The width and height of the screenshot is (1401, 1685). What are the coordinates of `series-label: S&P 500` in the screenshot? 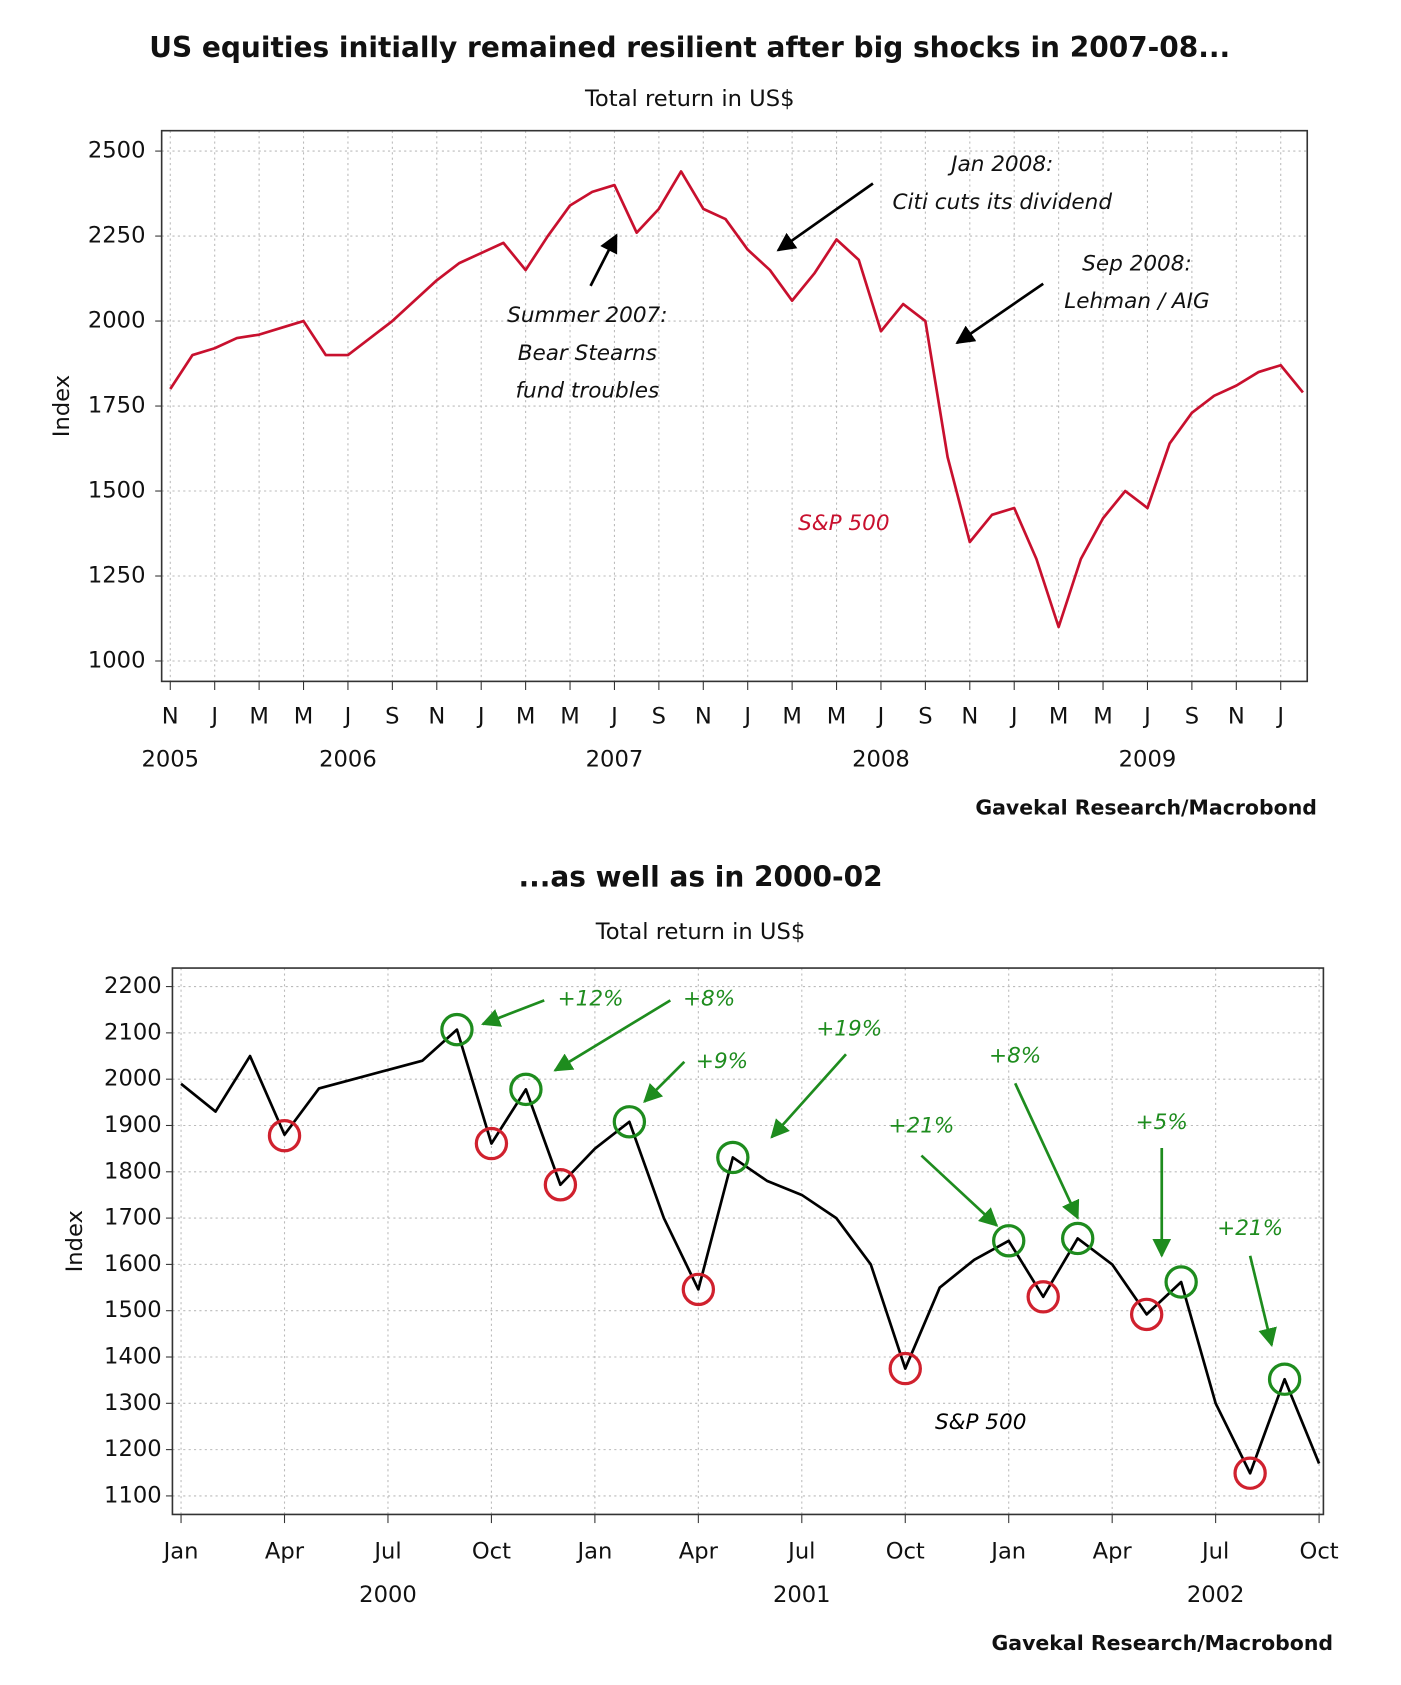 It's located at (980, 1422).